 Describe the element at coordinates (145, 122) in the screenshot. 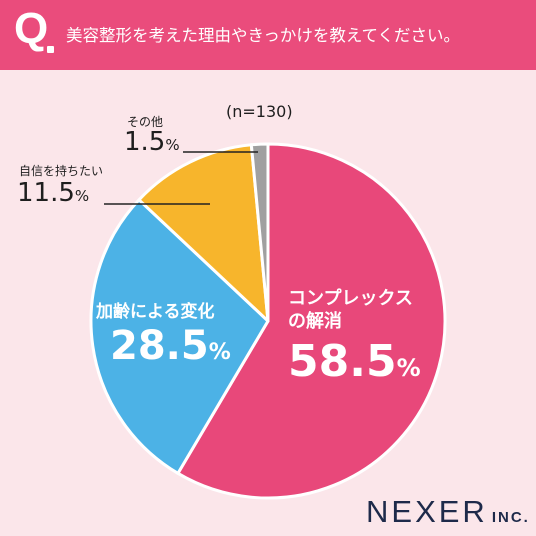

I see `slice-label-other: その他` at that location.